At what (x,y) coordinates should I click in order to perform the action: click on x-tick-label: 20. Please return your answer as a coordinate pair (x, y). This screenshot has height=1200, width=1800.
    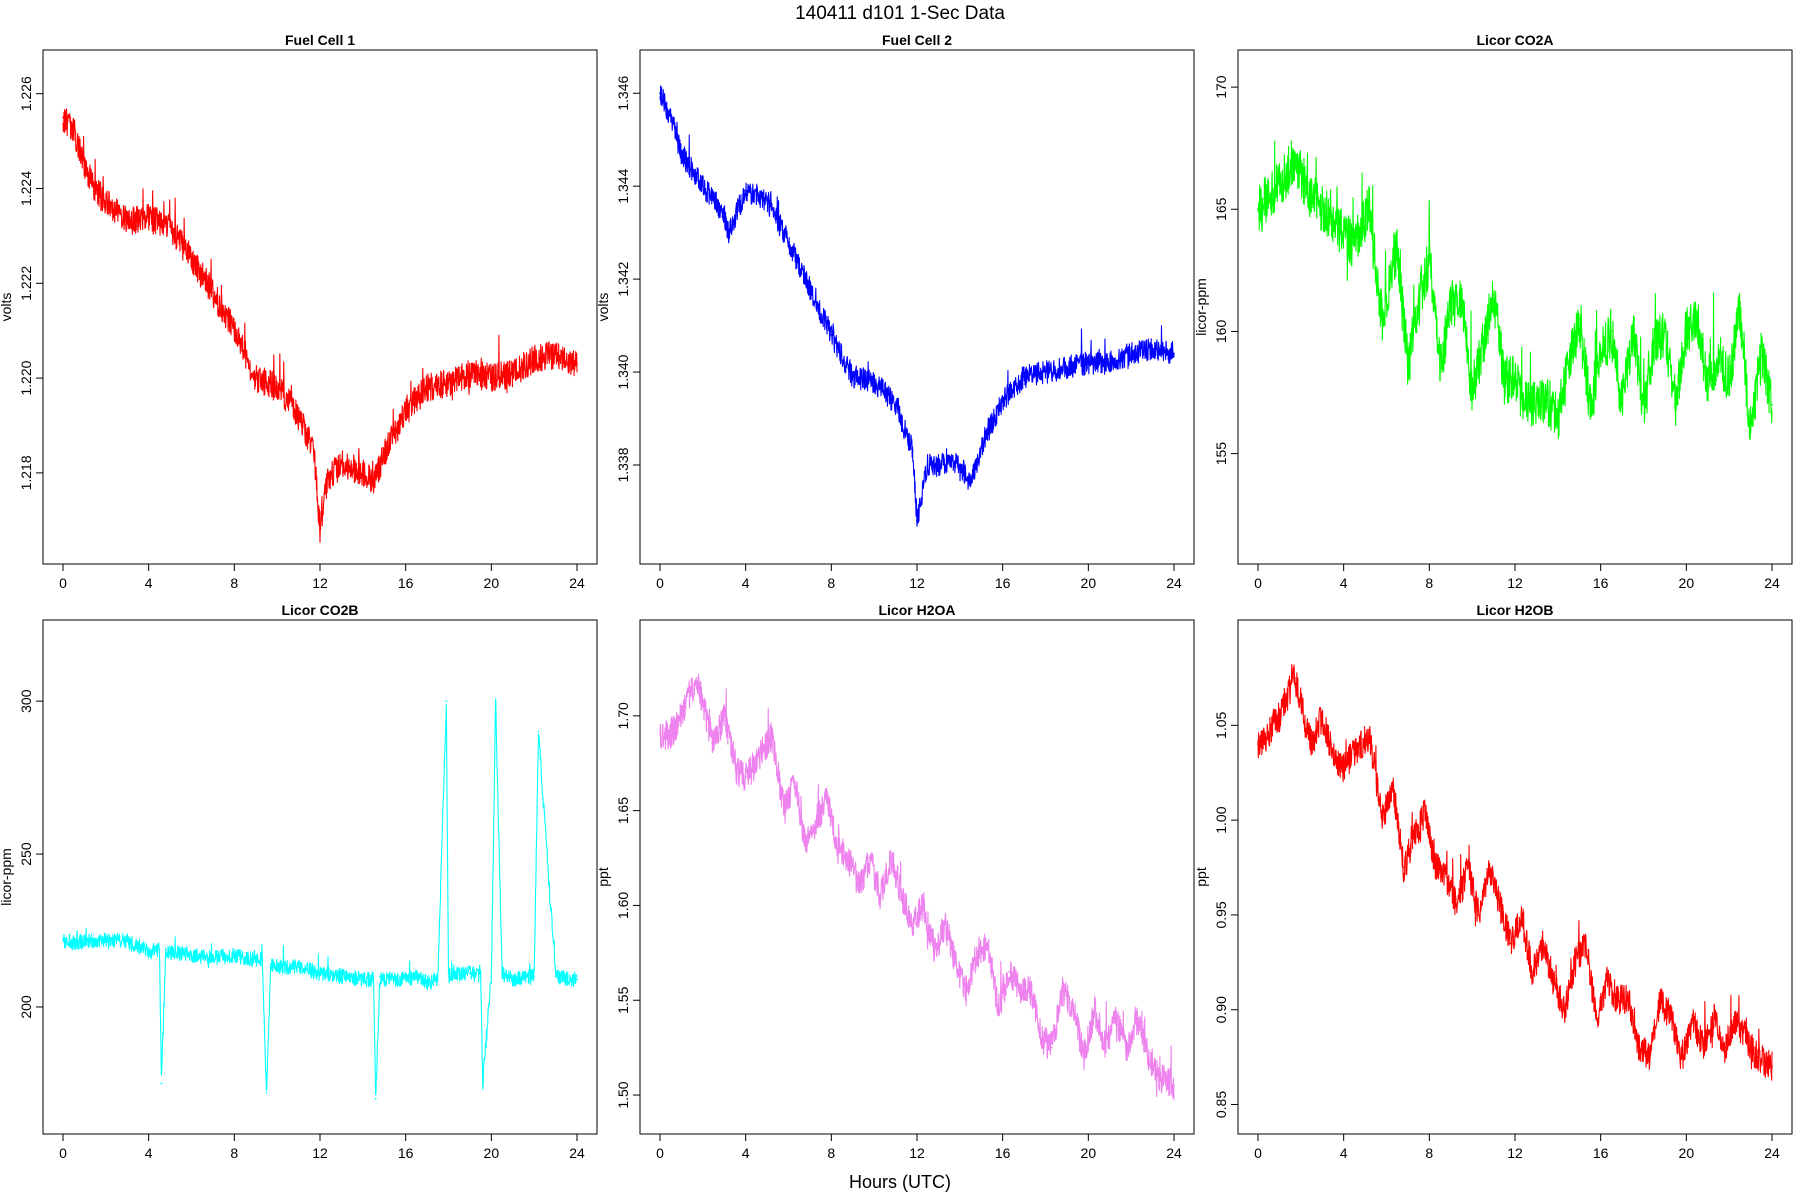
    Looking at the image, I should click on (1089, 583).